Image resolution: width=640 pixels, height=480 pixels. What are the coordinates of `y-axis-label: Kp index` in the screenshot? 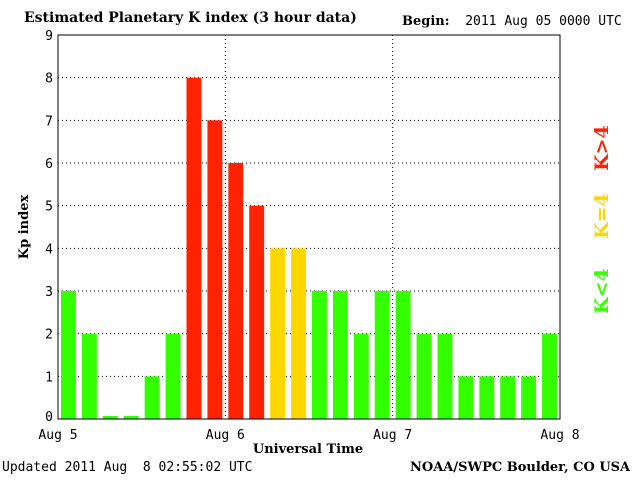 It's located at (24, 227).